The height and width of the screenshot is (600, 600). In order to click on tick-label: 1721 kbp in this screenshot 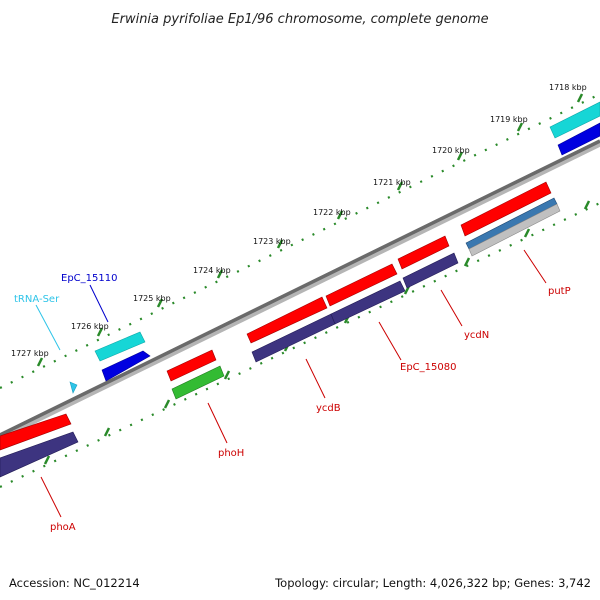, I will do `click(392, 182)`.